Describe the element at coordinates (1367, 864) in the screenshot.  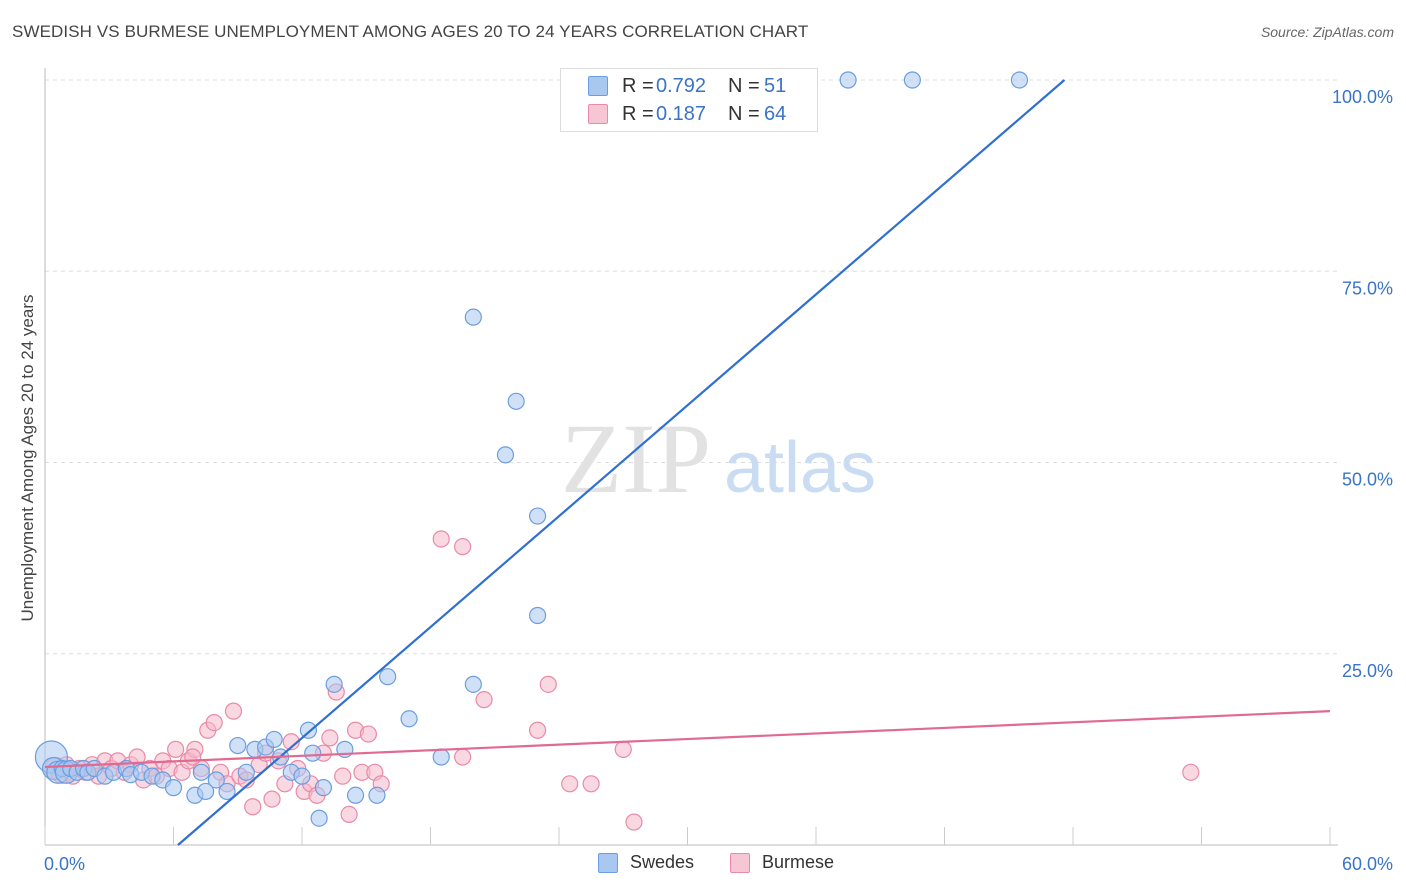
I see `x-tick-label: 60.0%` at that location.